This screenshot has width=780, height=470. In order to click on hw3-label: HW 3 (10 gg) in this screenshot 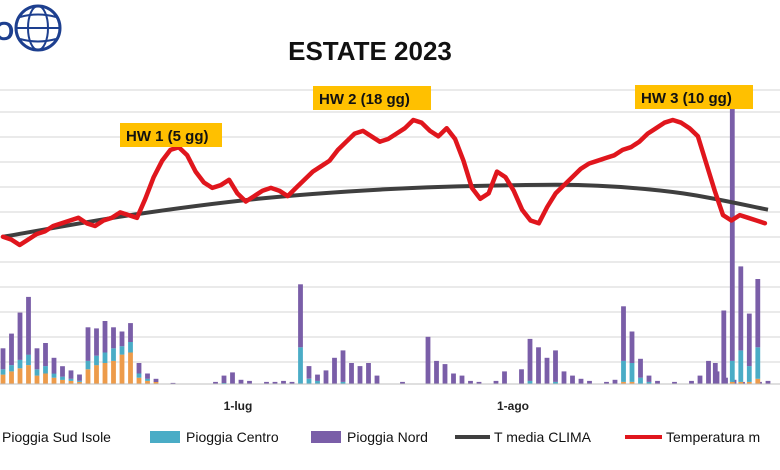, I will do `click(694, 97)`.